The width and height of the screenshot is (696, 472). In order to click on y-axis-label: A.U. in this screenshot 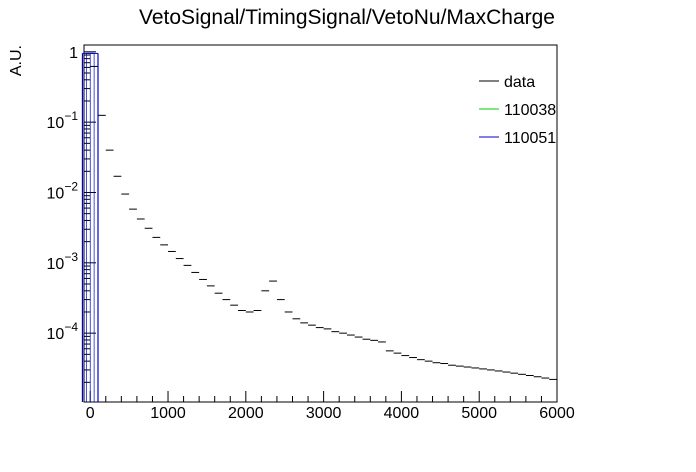, I will do `click(16, 60)`.